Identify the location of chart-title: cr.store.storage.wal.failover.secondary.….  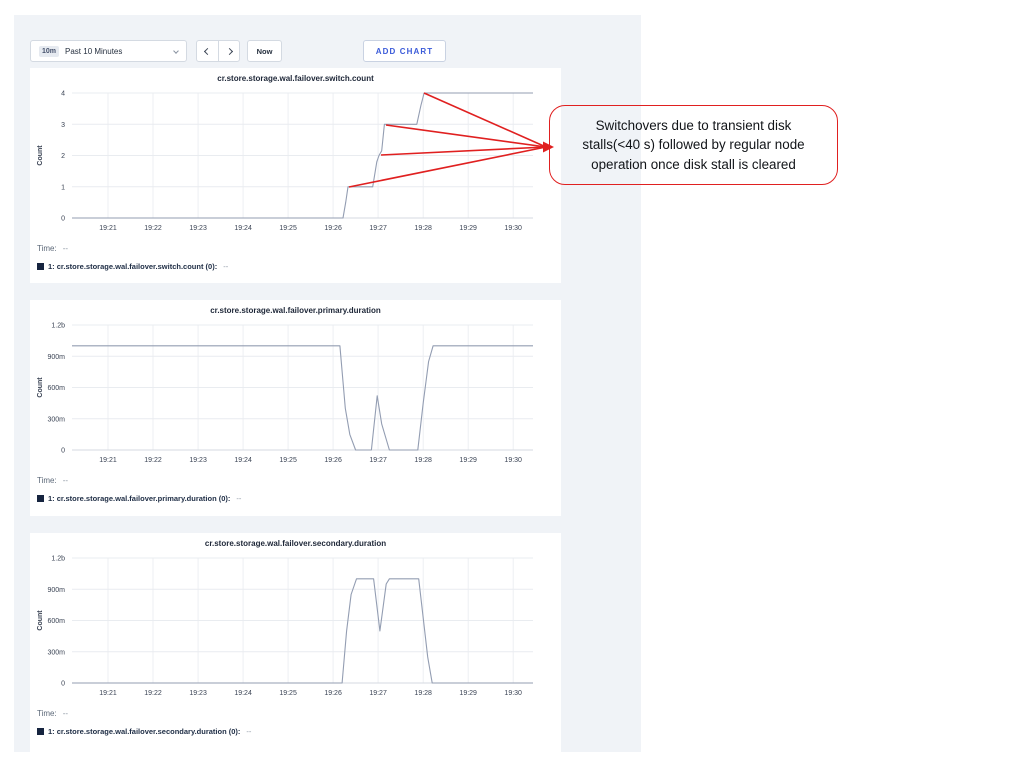
(295, 543).